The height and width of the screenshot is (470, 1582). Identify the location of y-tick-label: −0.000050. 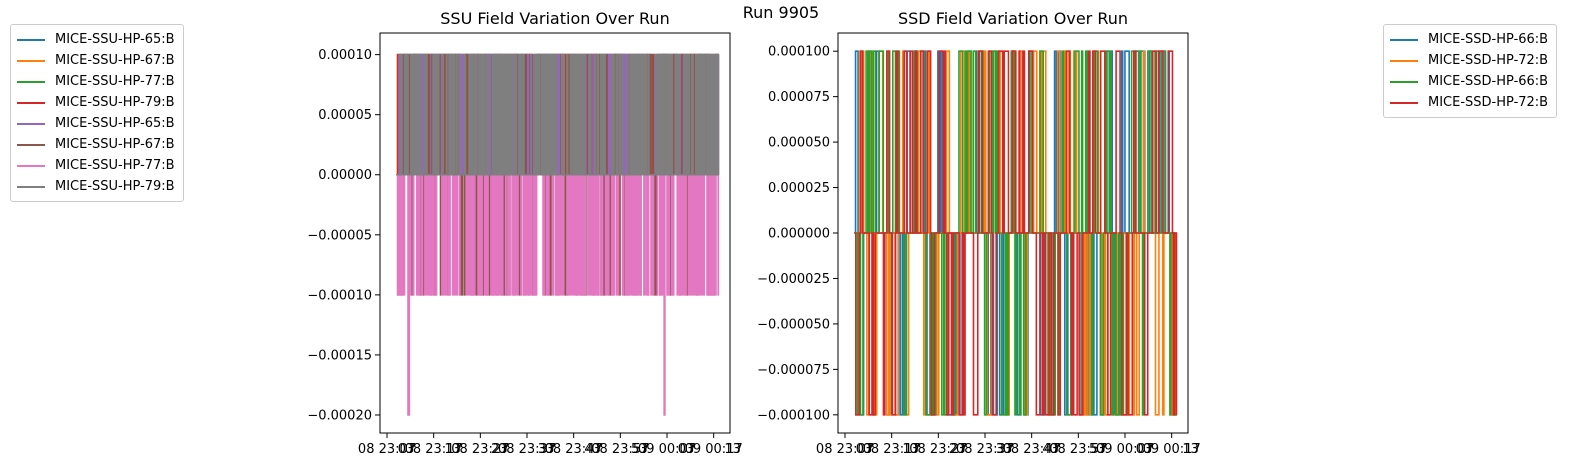
(793, 324).